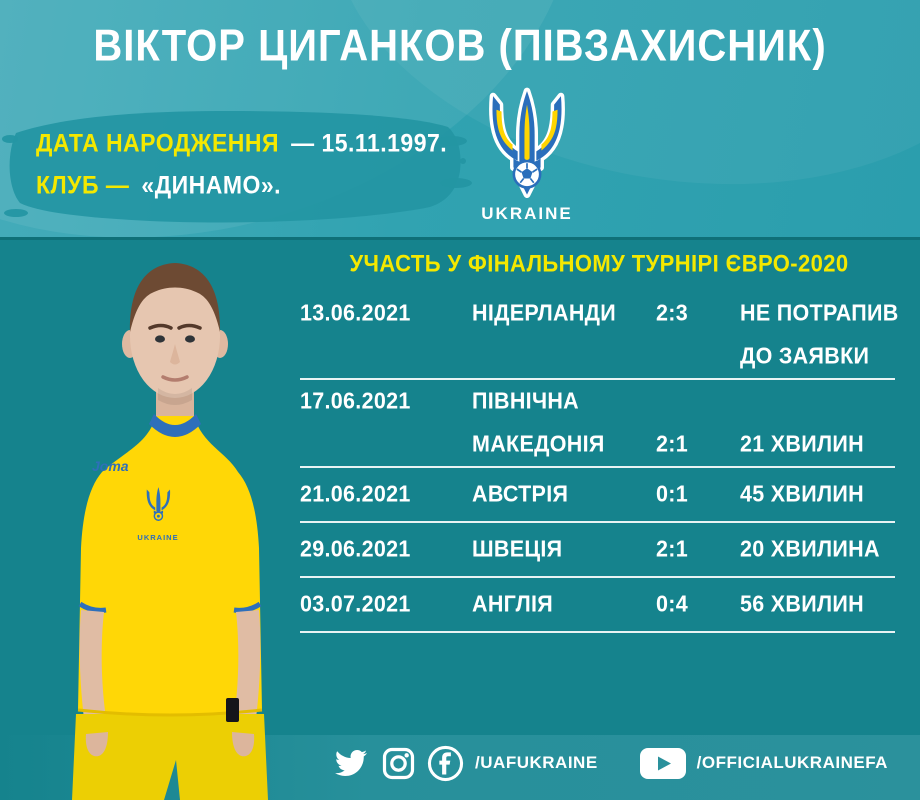  I want to click on table-row: 29.06.2021 ШВЕЦІЯ 2:1 20 ХВИЛИНА, so click(597, 550).